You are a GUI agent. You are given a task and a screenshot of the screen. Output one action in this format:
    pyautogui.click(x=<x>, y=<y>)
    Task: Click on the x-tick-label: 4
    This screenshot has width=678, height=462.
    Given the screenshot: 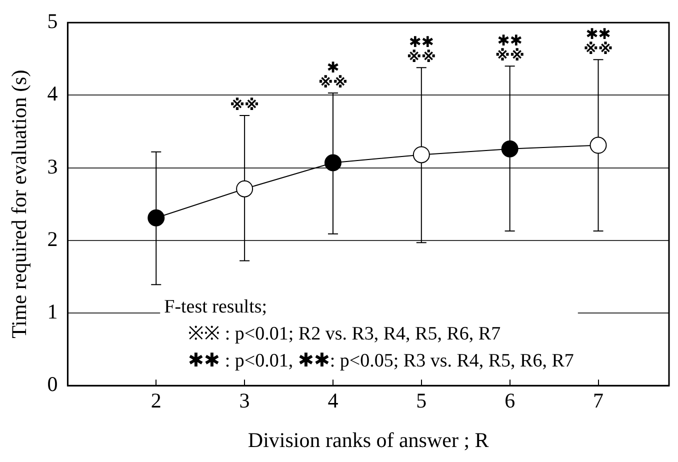 What is the action you would take?
    pyautogui.click(x=333, y=400)
    